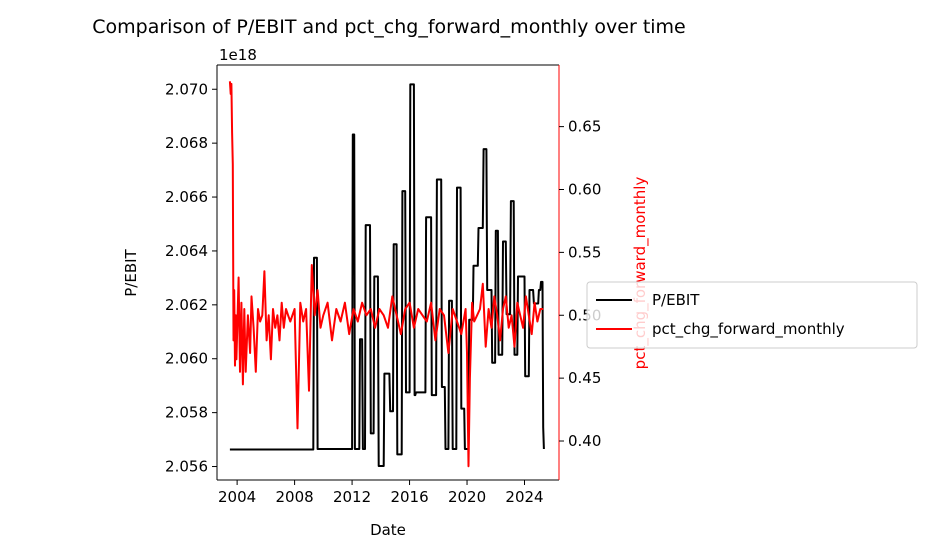  What do you see at coordinates (584, 378) in the screenshot?
I see `right-y-tick-label: 0.45` at bounding box center [584, 378].